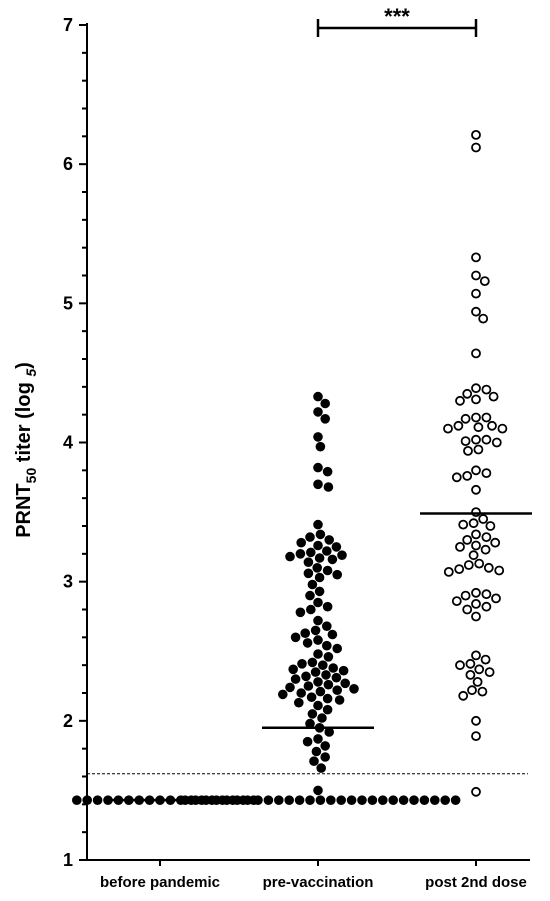  Describe the element at coordinates (24, 510) in the screenshot. I see `y-axis-title-main: PRNT` at that location.